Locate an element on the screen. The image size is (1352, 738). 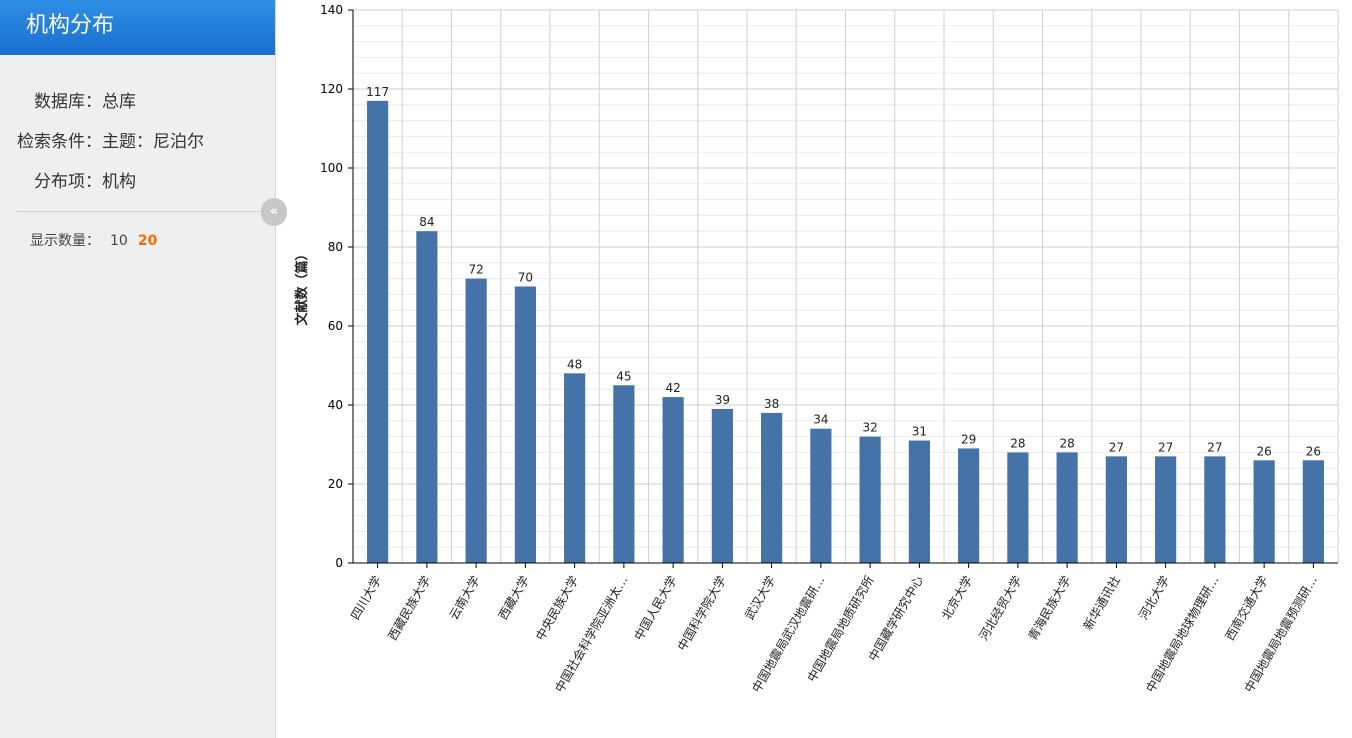
x-category-label: 北京大学 is located at coordinates (956, 597).